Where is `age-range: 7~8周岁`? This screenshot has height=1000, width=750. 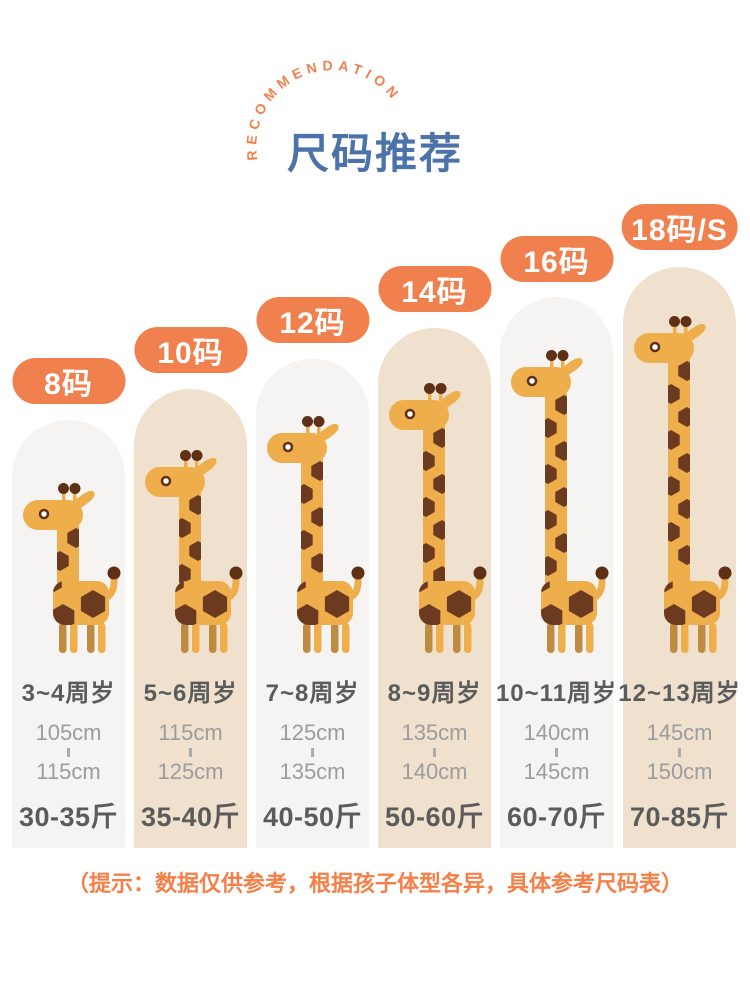
age-range: 7~8周岁 is located at coordinates (312, 693).